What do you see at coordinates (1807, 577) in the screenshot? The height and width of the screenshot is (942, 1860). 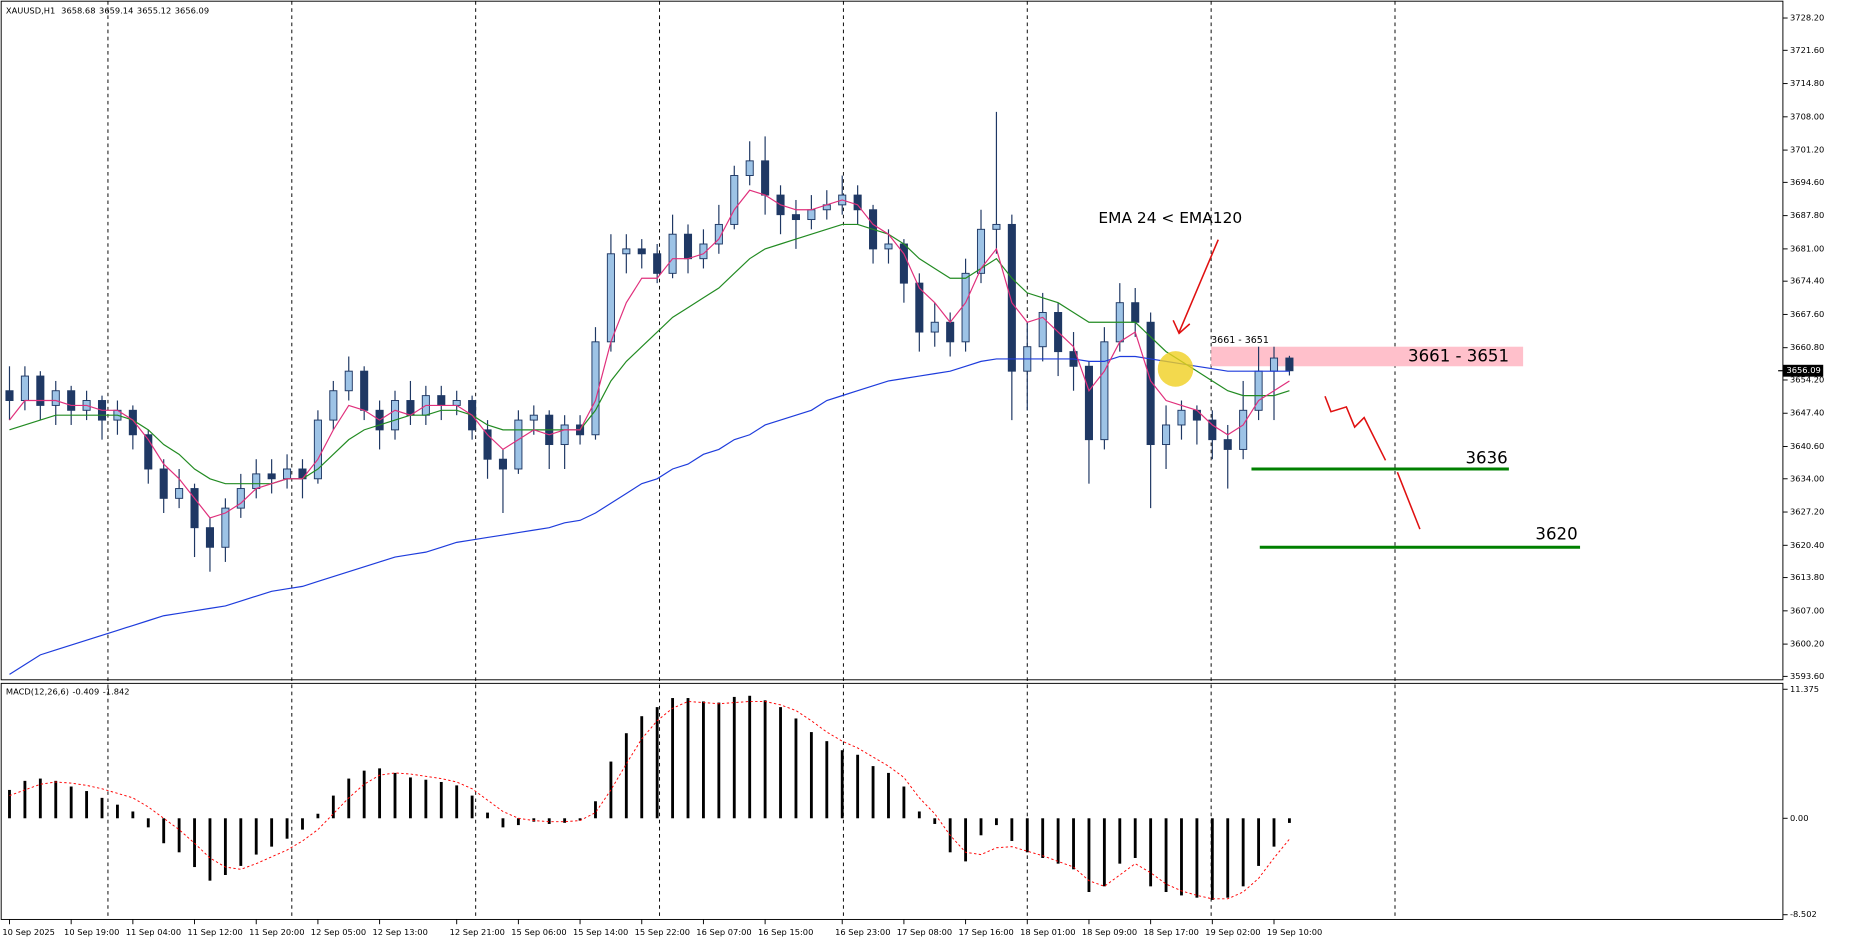 I see `y-tick-label: 3613.80` at bounding box center [1807, 577].